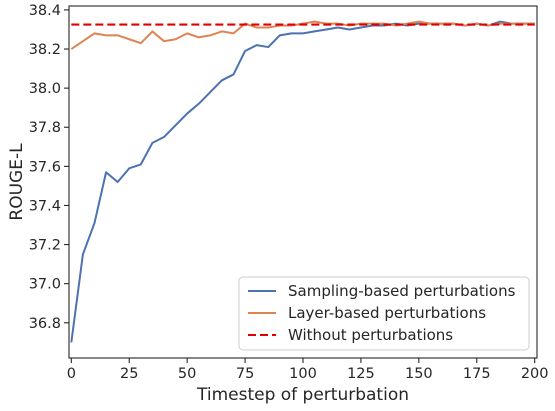  What do you see at coordinates (45, 206) in the screenshot?
I see `y-tick-label: 37.4` at bounding box center [45, 206].